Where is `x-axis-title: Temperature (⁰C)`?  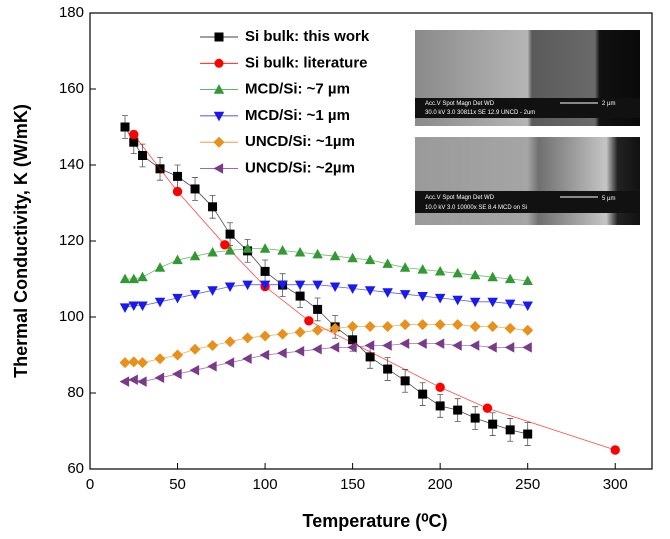 x-axis-title: Temperature (⁰C) is located at coordinates (375, 521).